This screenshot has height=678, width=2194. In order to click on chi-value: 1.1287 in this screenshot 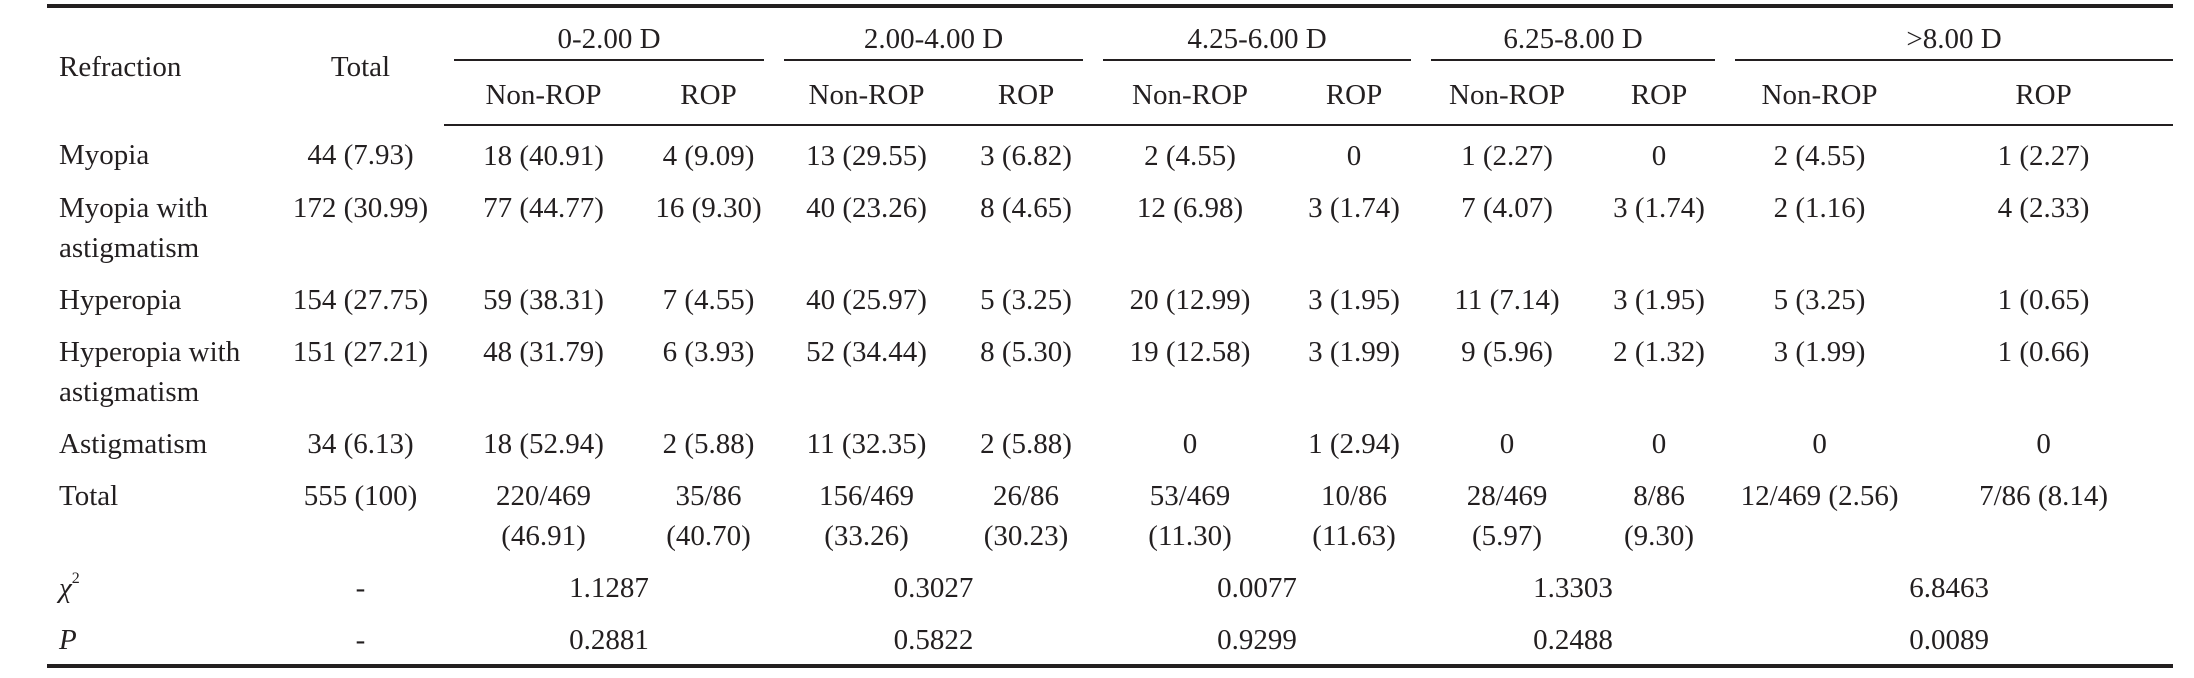, I will do `click(609, 588)`.